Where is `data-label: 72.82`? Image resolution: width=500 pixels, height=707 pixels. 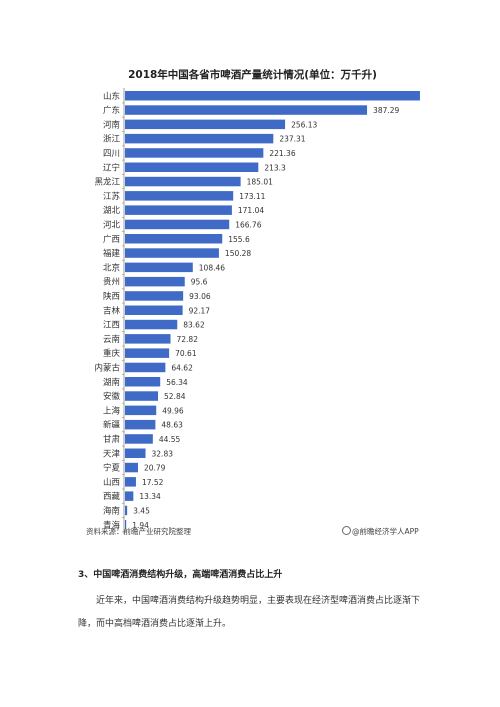
data-label: 72.82 is located at coordinates (188, 339).